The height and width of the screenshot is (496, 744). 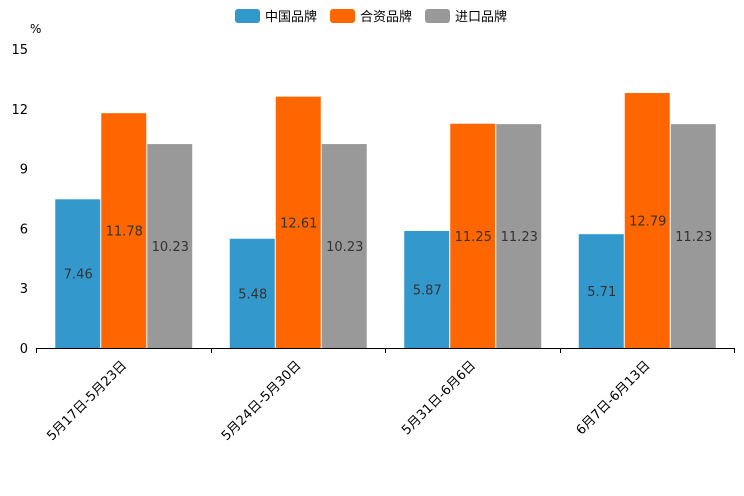 What do you see at coordinates (439, 398) in the screenshot?
I see `x-tick-label: 5月31日-6月6日` at bounding box center [439, 398].